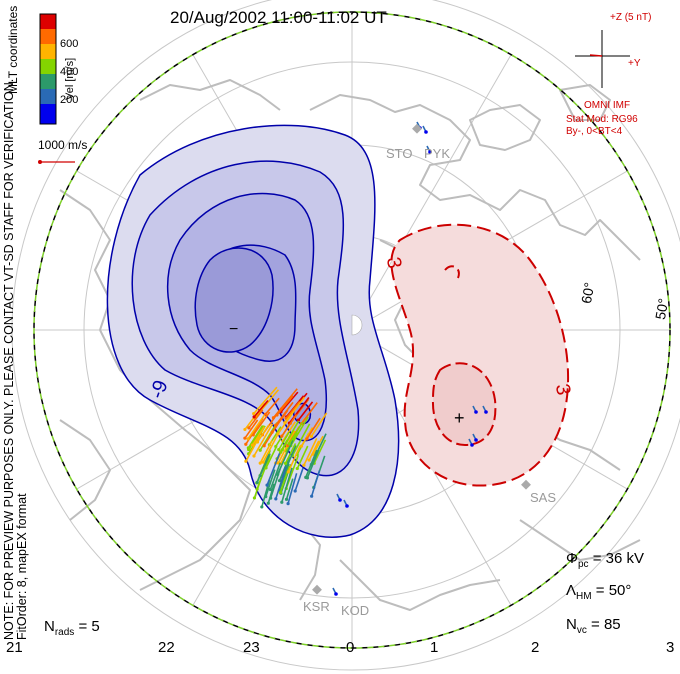 The image size is (680, 674). Describe the element at coordinates (670, 647) in the screenshot. I see `mlt-label-3: 3` at that location.